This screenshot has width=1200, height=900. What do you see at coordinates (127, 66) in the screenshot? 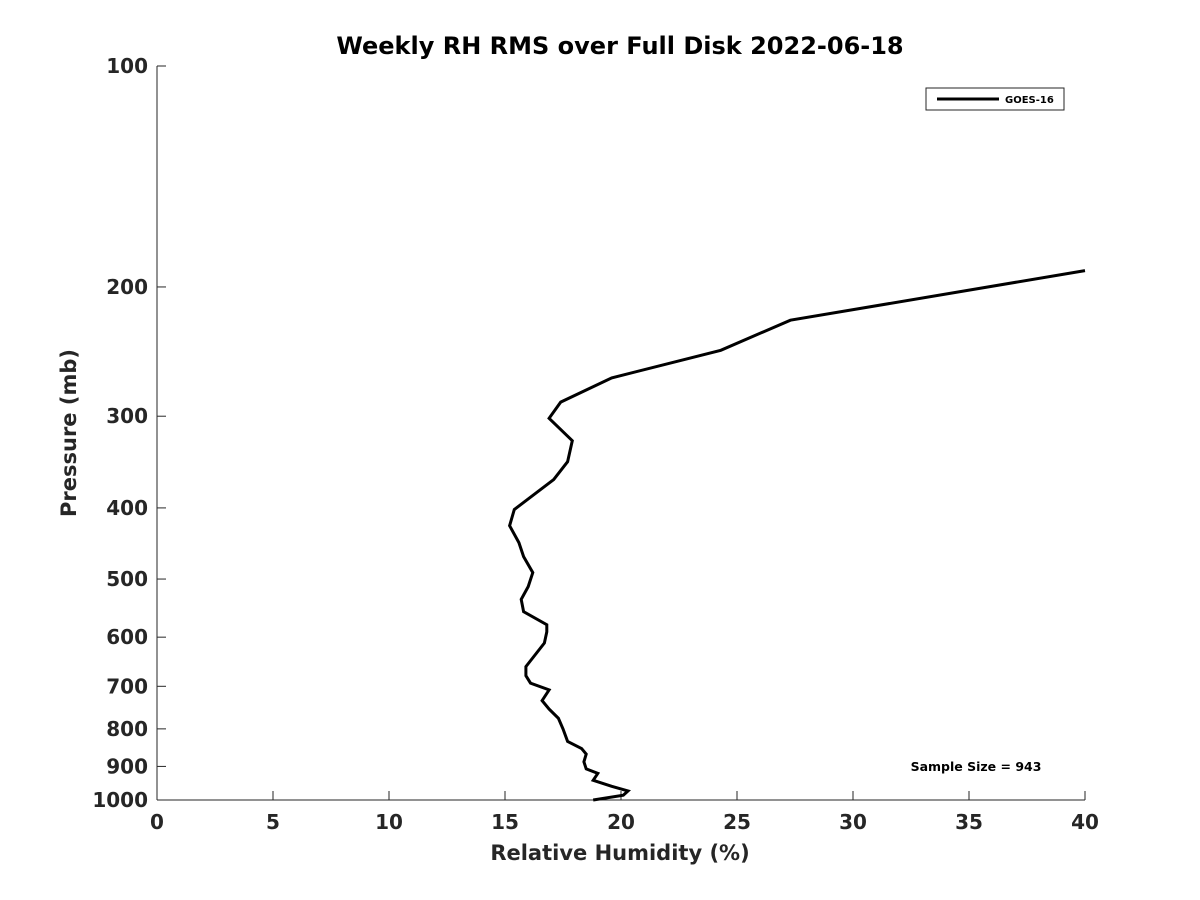
I see `y-tick-label: 100` at bounding box center [127, 66].